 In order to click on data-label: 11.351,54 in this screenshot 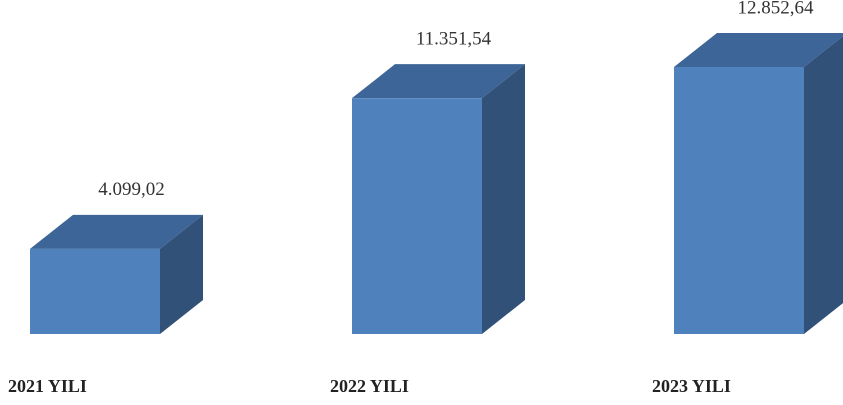, I will do `click(454, 39)`.